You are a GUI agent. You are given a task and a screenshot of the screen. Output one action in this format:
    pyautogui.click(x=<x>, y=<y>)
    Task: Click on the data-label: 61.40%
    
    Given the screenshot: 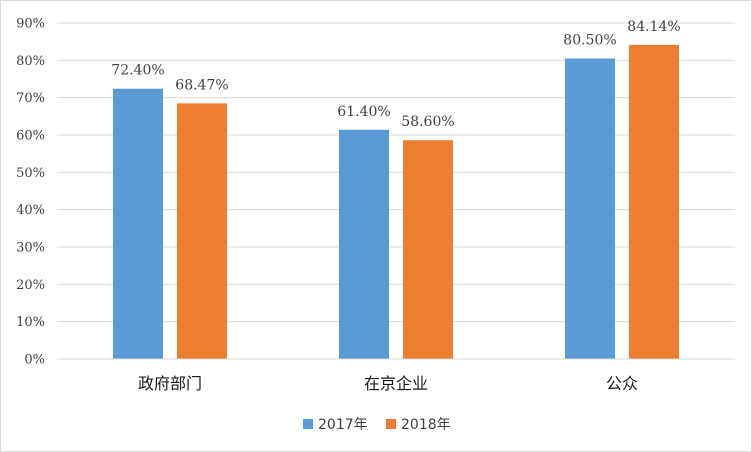 What is the action you would take?
    pyautogui.click(x=363, y=112)
    